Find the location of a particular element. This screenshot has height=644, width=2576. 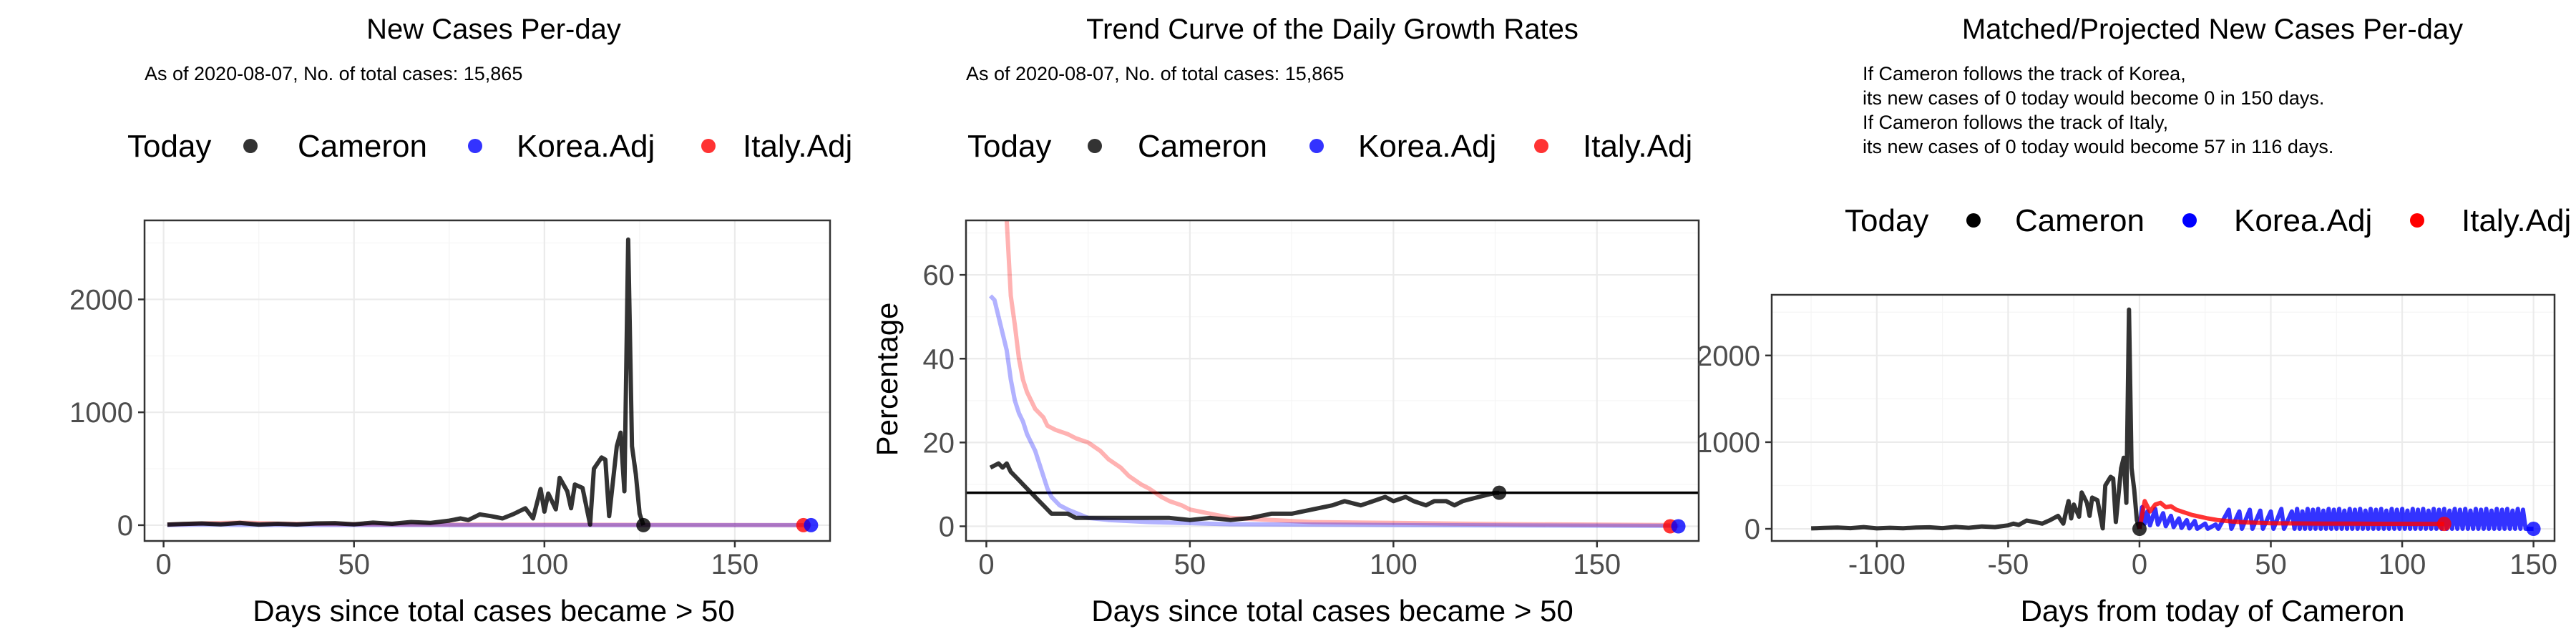

y-tick-label: 20 is located at coordinates (939, 443).